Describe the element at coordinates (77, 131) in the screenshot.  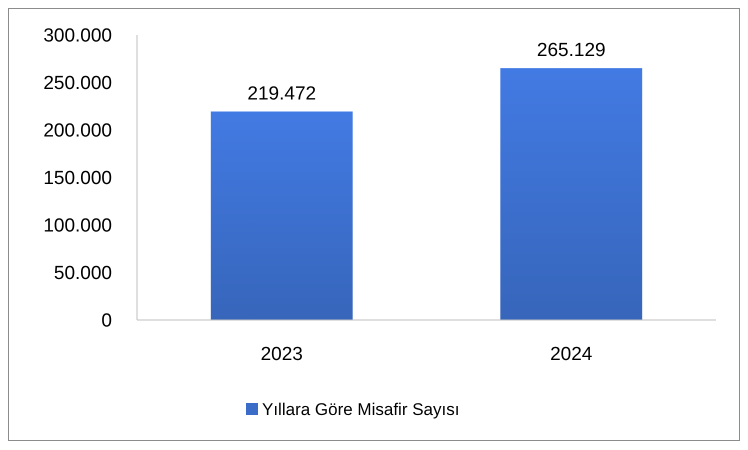
I see `y-tick-label: 200.000` at that location.